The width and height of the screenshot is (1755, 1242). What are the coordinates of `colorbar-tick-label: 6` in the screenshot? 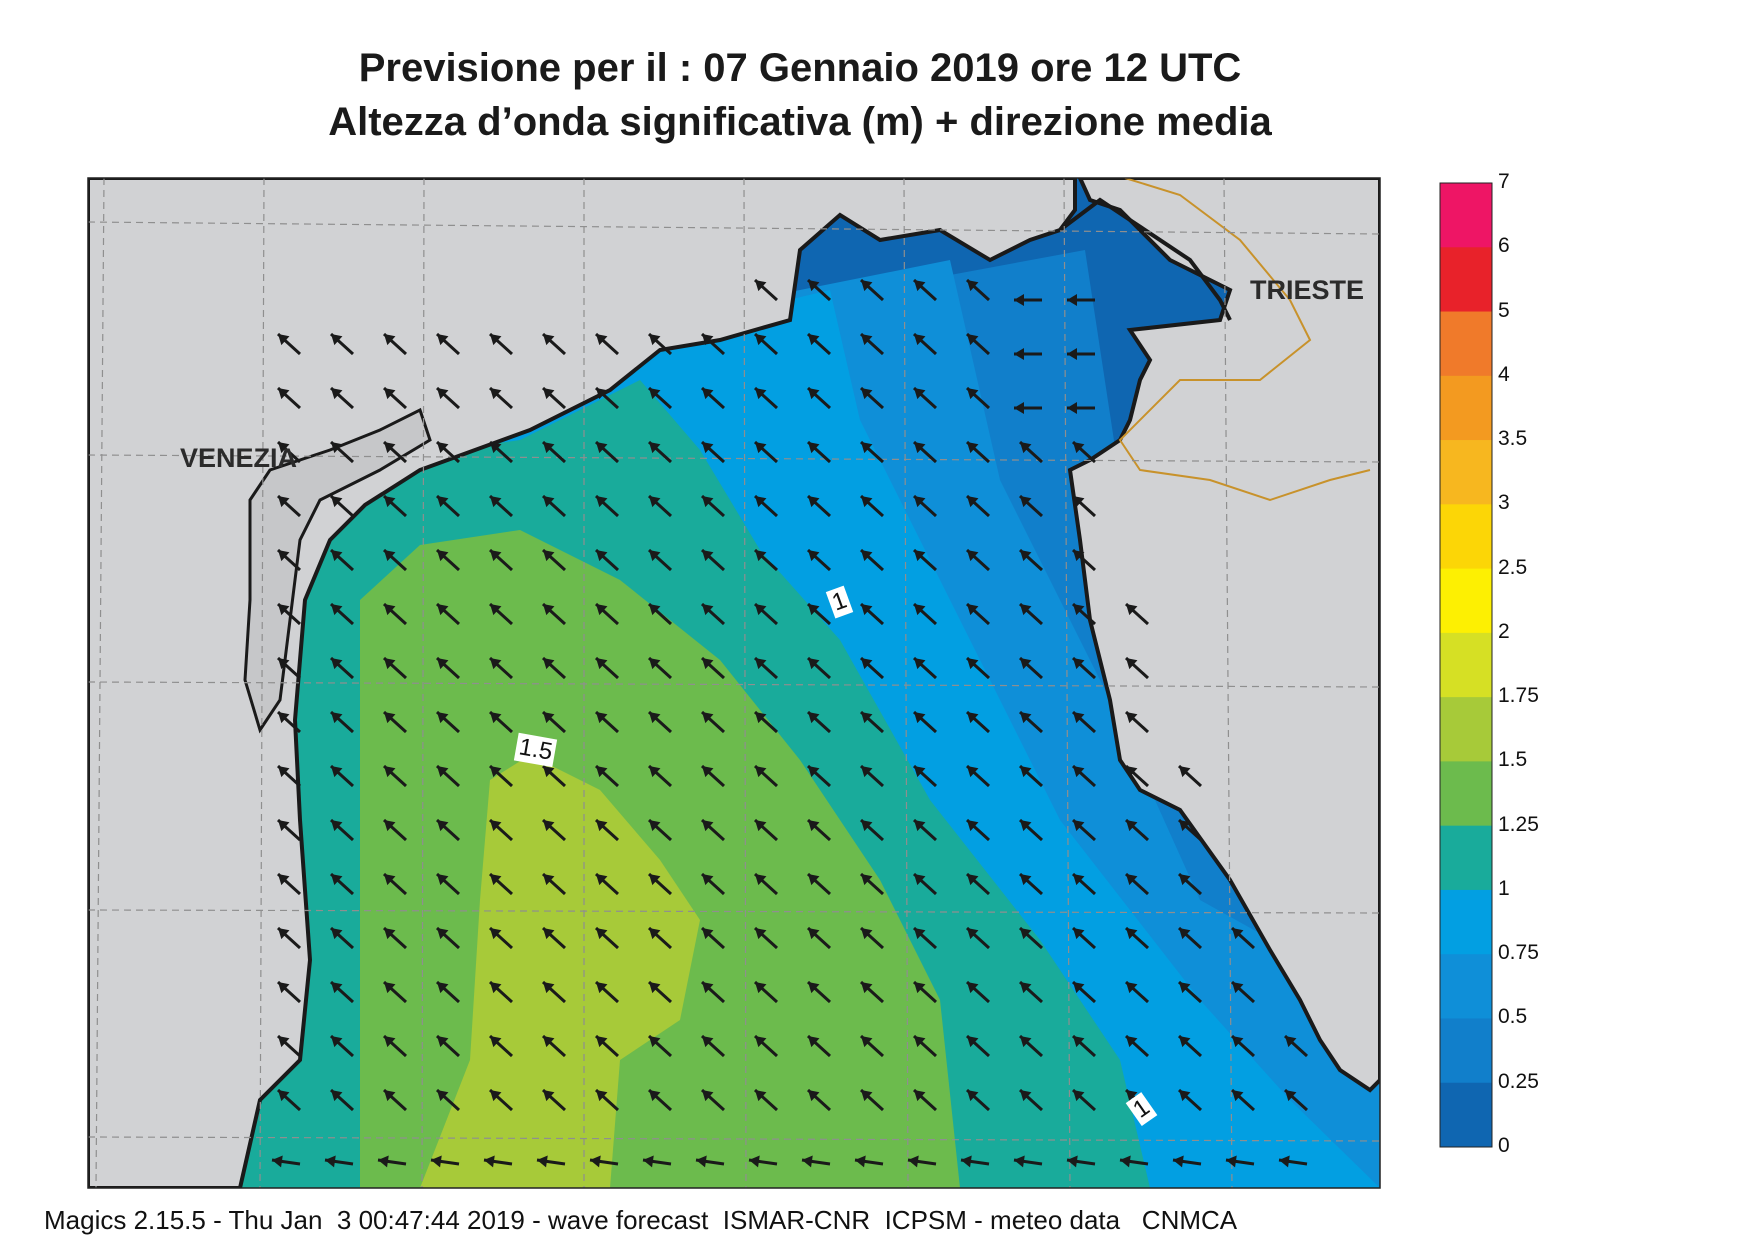 It's located at (1504, 246).